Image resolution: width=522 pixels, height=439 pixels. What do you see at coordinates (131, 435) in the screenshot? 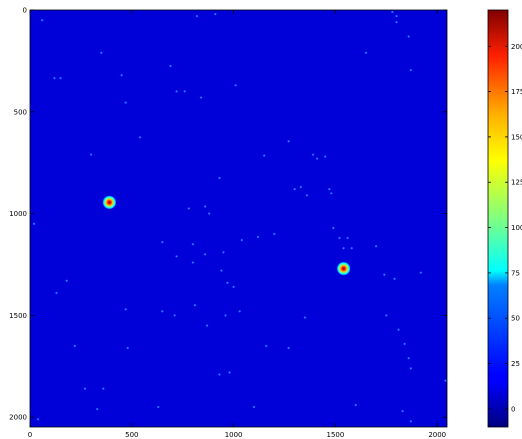
I see `x-tick-label-1: 500` at bounding box center [131, 435].